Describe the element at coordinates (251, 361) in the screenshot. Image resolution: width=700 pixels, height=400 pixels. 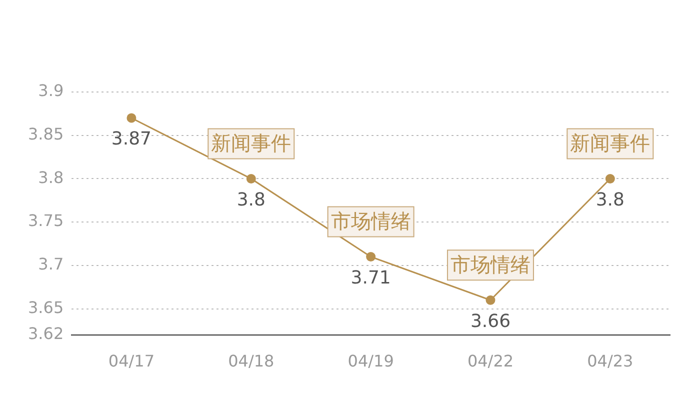
I see `x-tick-label: 04/18` at that location.